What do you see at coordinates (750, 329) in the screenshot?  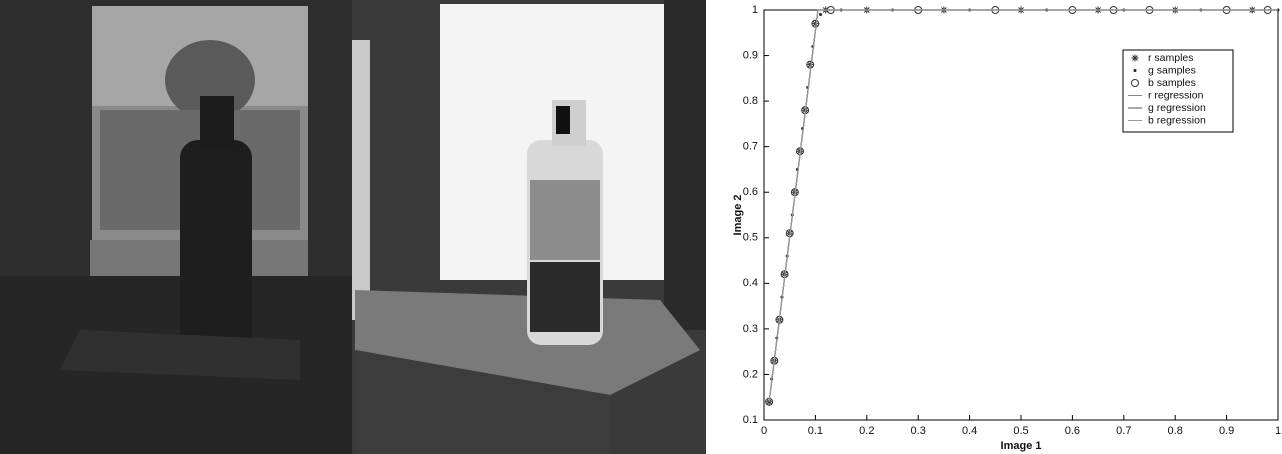 I see `y-tick-label: 0.3` at bounding box center [750, 329].